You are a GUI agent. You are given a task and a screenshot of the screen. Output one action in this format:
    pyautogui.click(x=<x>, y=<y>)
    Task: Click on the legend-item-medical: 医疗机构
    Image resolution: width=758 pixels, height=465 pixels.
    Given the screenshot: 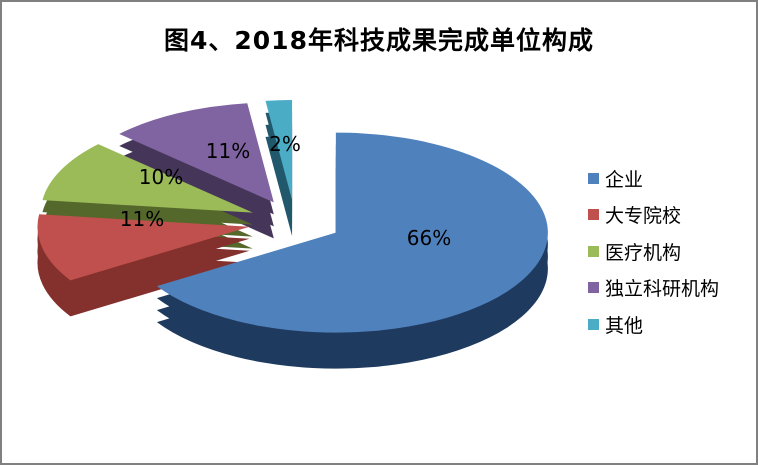 What is the action you would take?
    pyautogui.click(x=653, y=251)
    